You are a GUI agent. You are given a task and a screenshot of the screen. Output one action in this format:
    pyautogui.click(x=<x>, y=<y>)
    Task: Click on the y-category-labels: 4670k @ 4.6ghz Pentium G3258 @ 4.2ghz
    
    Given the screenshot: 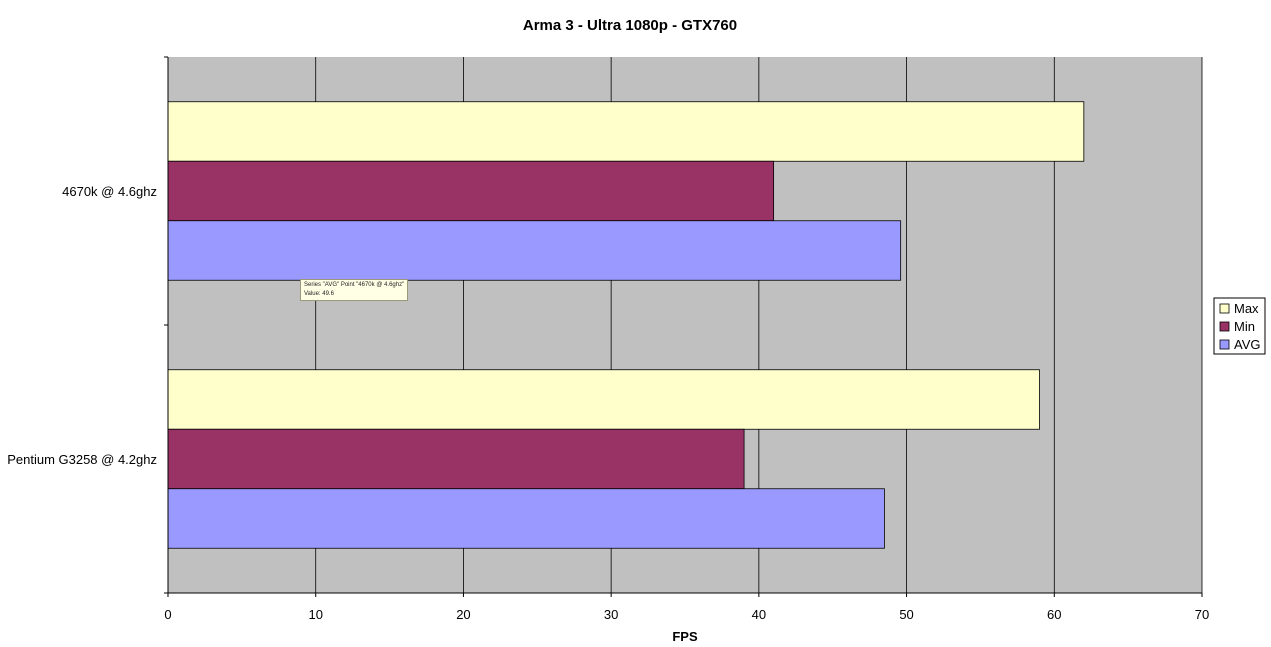 What is the action you would take?
    pyautogui.click(x=82, y=325)
    